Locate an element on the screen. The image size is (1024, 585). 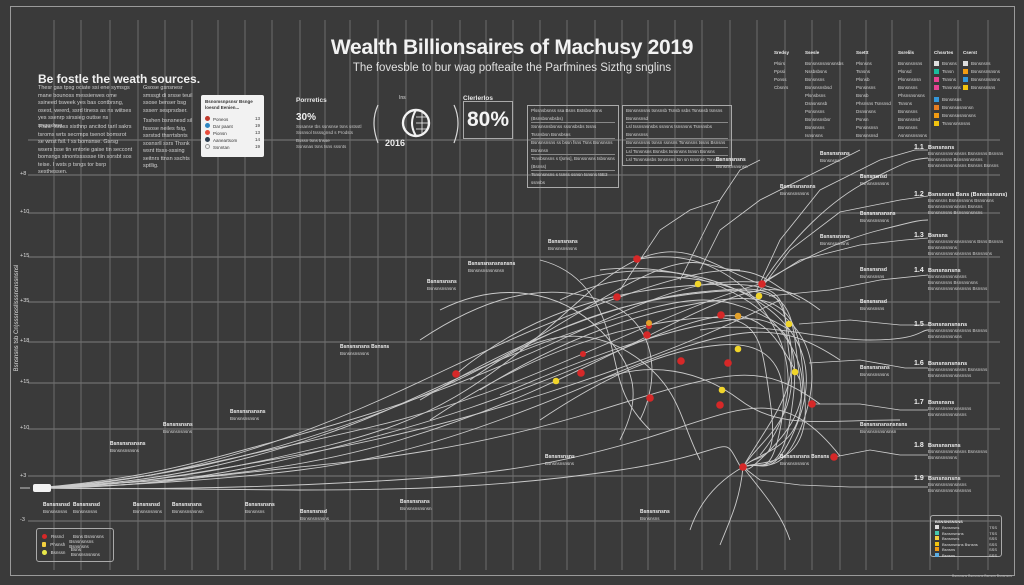
kpi-left-note: Sssanse tbs ssnsnse tsns sstsstl is located at coordinates (329, 126).